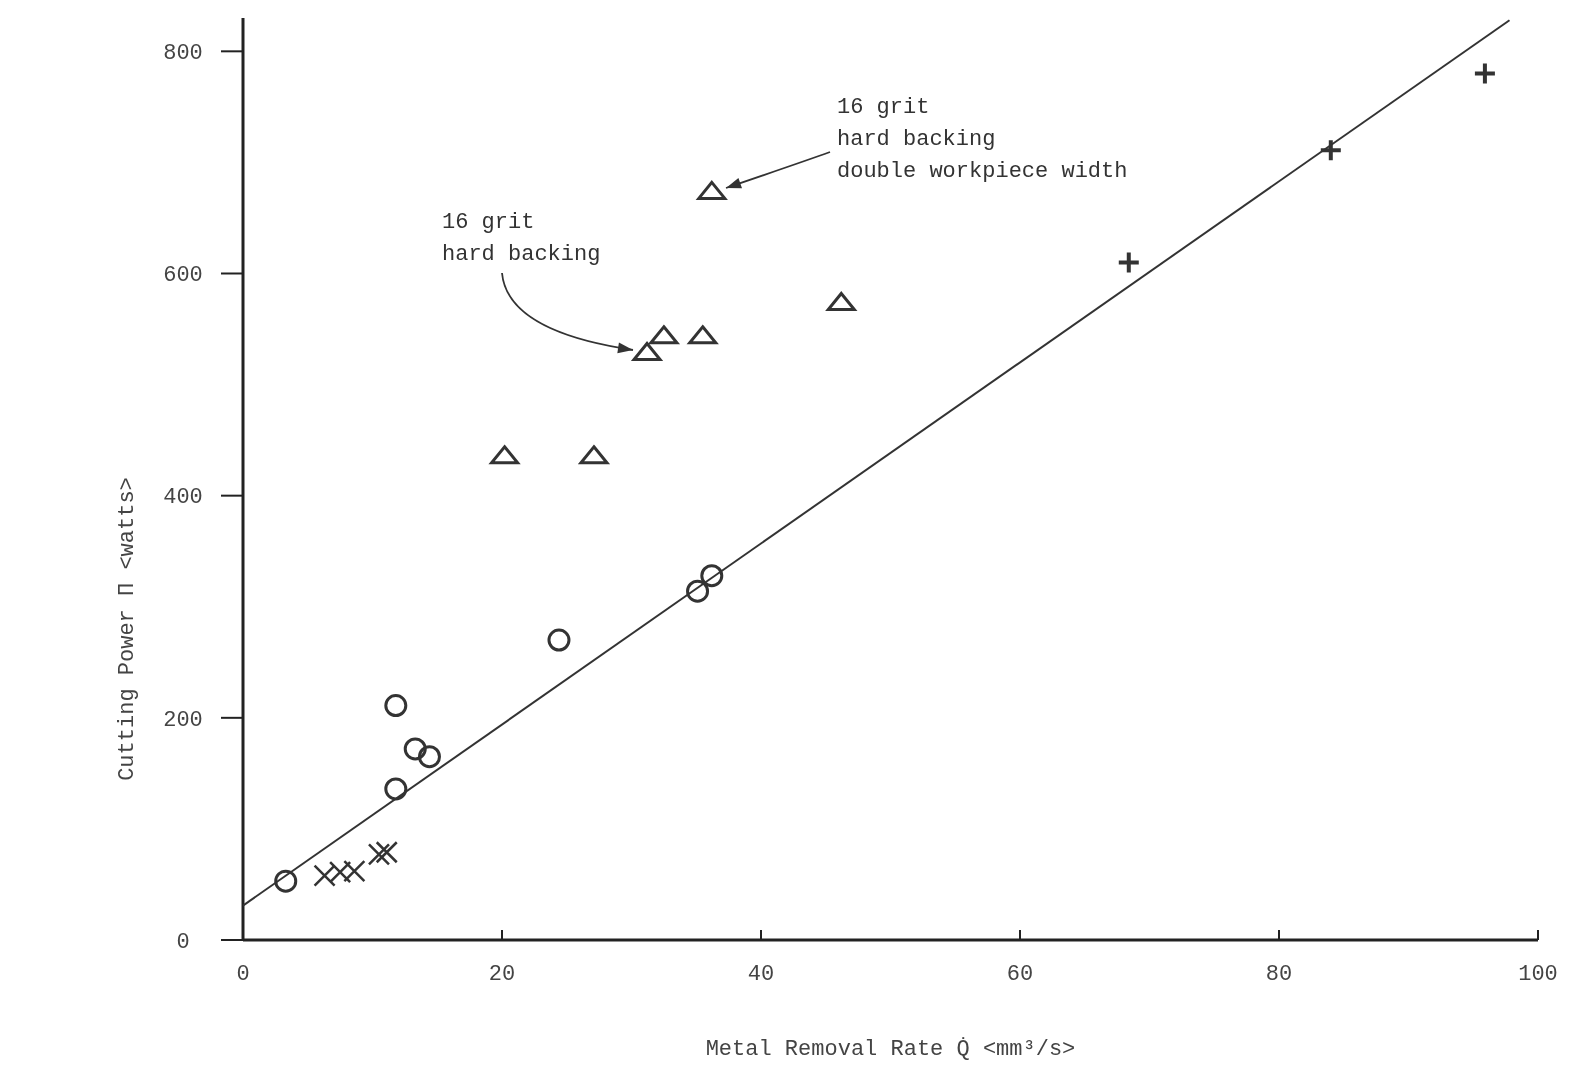 Image resolution: width=1593 pixels, height=1086 pixels. What do you see at coordinates (761, 974) in the screenshot?
I see `x-tick-label: 40` at bounding box center [761, 974].